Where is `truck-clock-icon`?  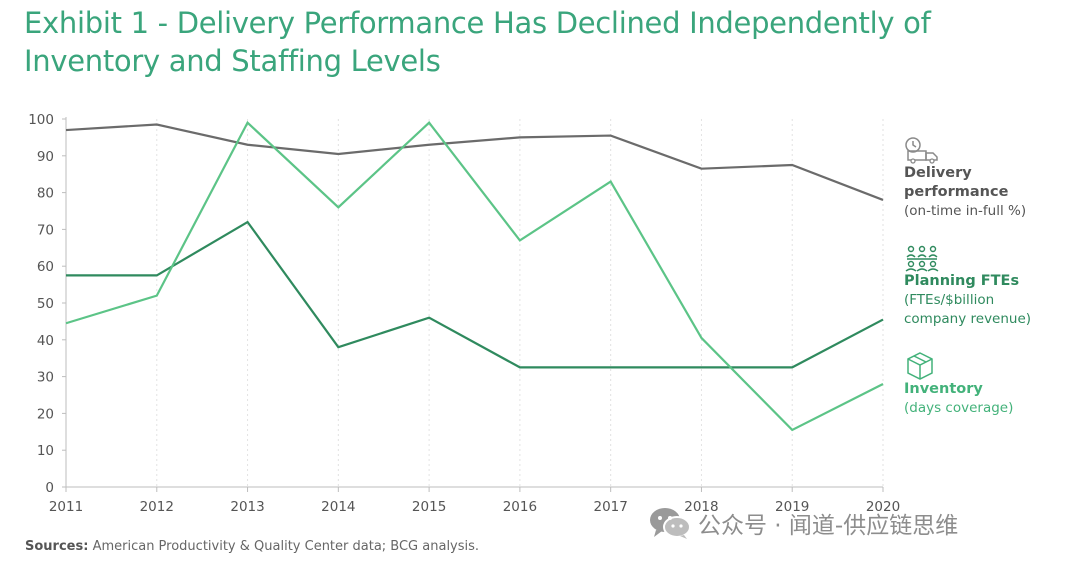
truck-clock-icon is located at coordinates (921, 150).